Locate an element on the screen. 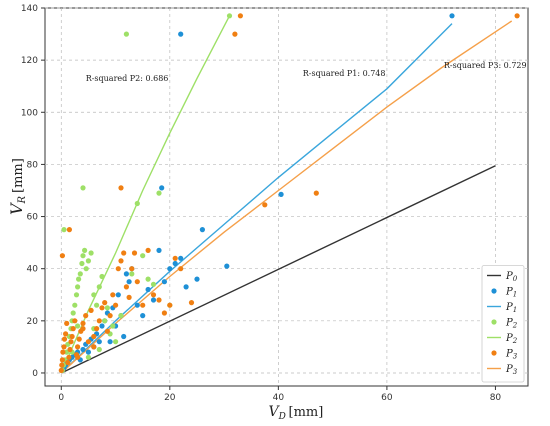  y-tick-label: 120 is located at coordinates (29, 61).